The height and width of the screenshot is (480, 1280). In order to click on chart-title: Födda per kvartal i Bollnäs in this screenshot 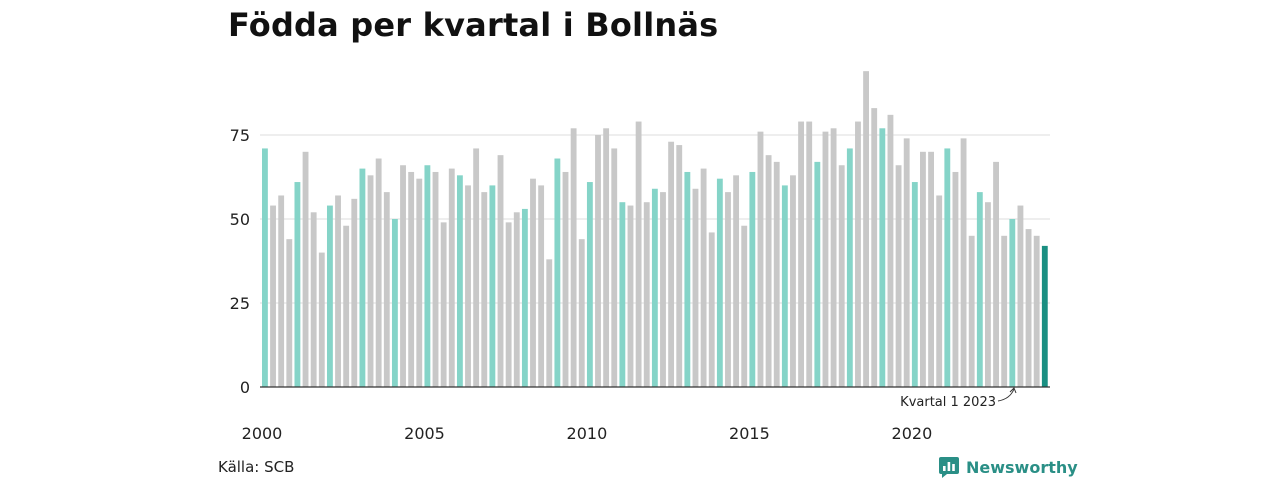, I will do `click(473, 25)`.